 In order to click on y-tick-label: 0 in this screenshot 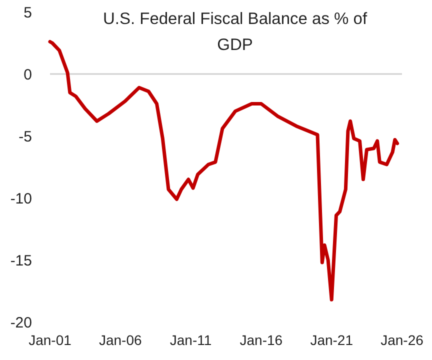, I will do `click(28, 75)`.